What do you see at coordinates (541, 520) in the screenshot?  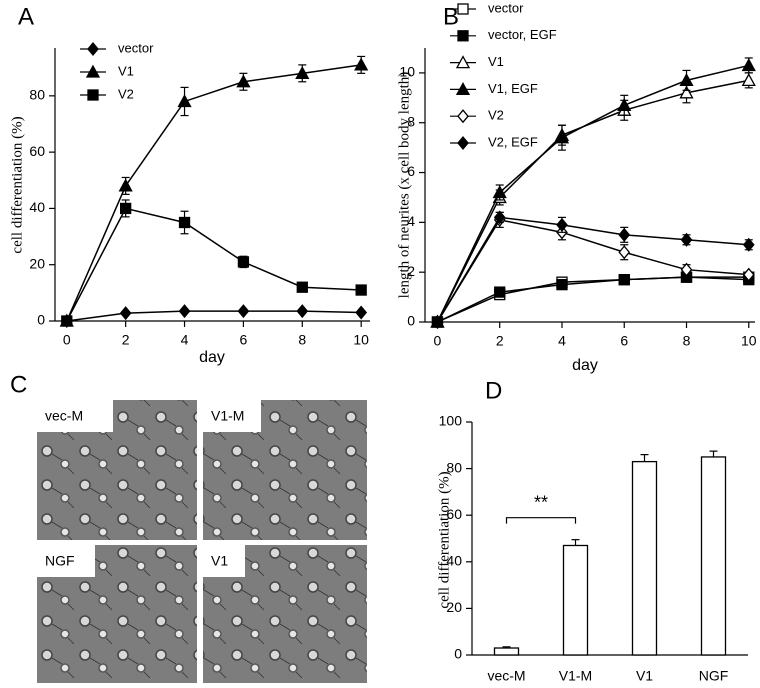 I see `bracket` at bounding box center [541, 520].